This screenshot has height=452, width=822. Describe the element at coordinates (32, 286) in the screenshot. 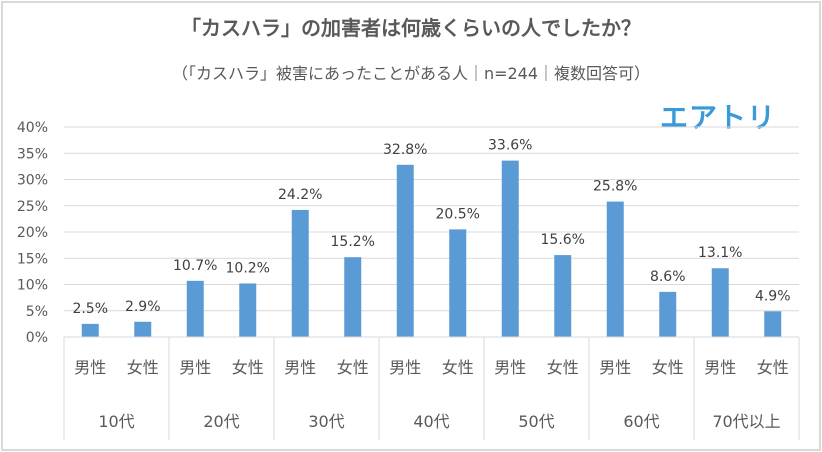

I see `y-tick-label: 10%` at that location.